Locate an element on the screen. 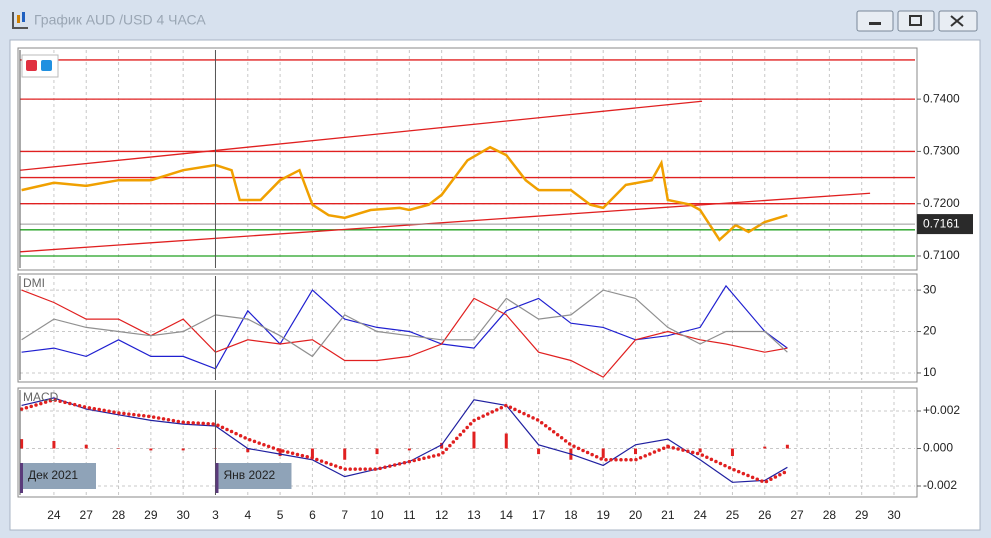 The image size is (991, 538). x-tick-label: 10 is located at coordinates (377, 515).